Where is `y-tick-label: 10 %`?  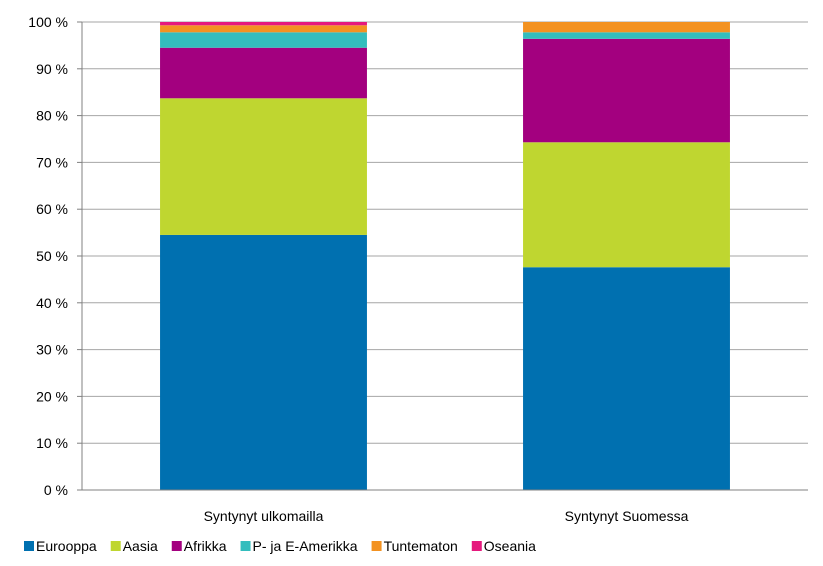 y-tick-label: 10 % is located at coordinates (52, 443).